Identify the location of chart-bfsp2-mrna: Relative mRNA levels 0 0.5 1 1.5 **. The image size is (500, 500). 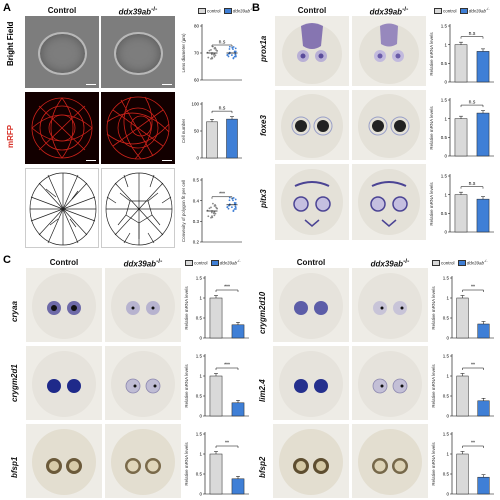
(462, 464).